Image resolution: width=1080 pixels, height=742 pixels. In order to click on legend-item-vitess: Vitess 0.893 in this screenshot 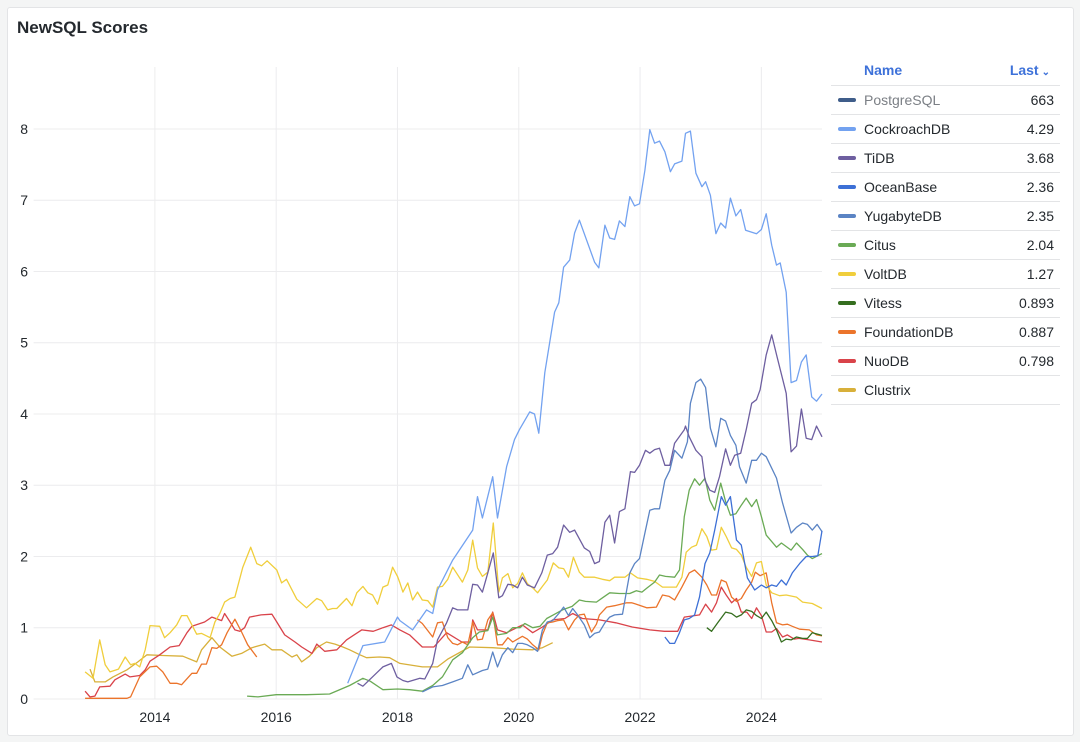, I will do `click(945, 303)`.